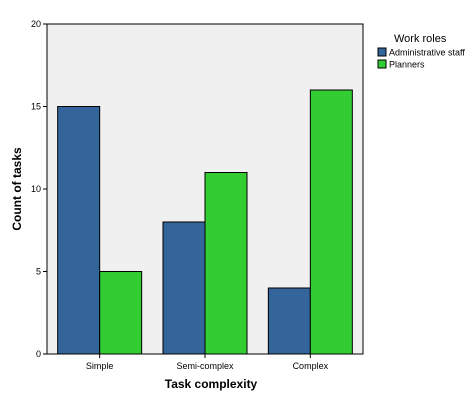 This screenshot has width=469, height=401. I want to click on y-tick-label: 20, so click(36, 24).